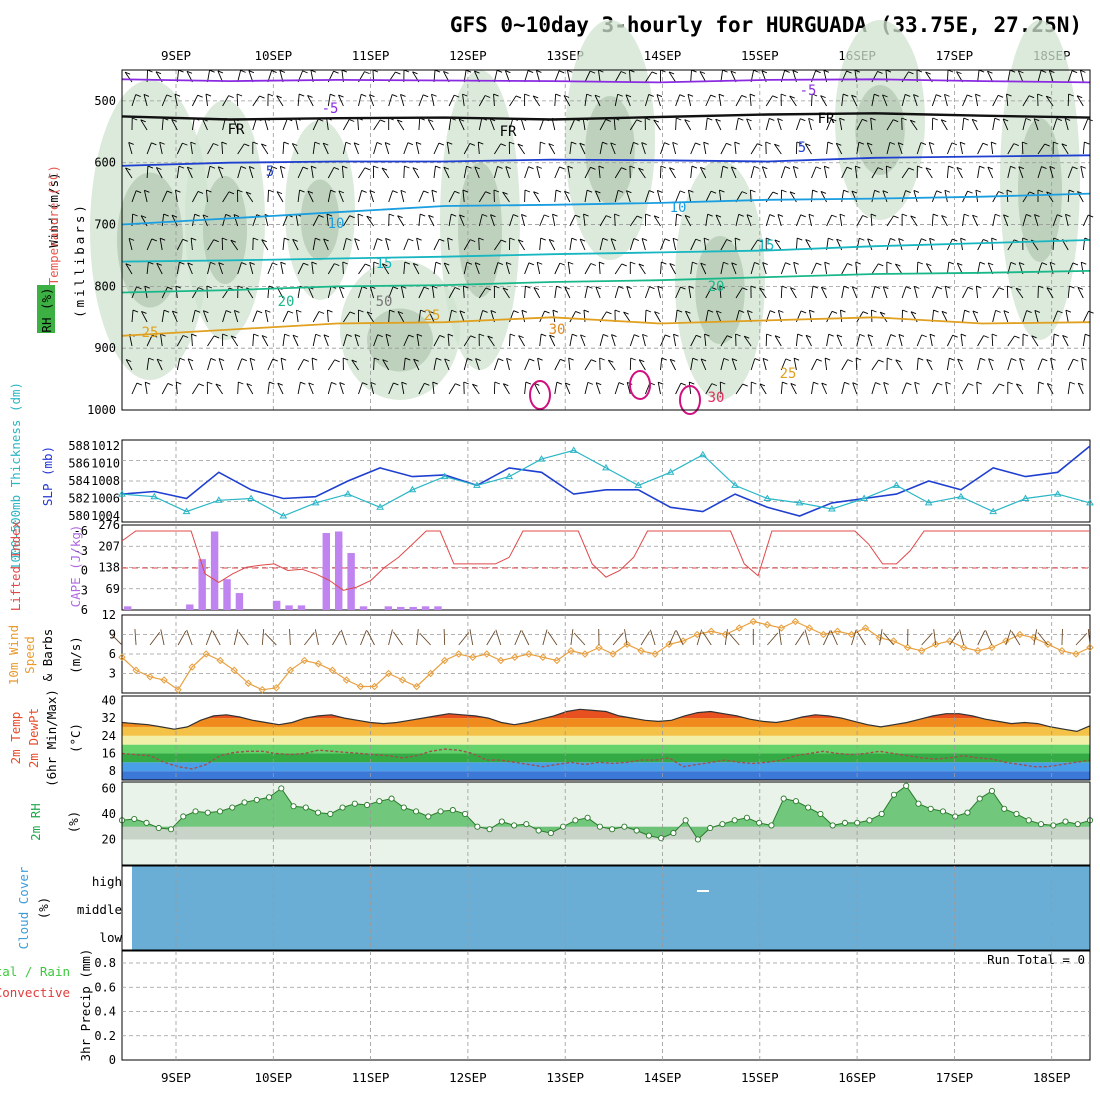 This screenshot has height=1100, width=1100. Describe the element at coordinates (826, 119) in the screenshot. I see `contour-label: FR` at that location.